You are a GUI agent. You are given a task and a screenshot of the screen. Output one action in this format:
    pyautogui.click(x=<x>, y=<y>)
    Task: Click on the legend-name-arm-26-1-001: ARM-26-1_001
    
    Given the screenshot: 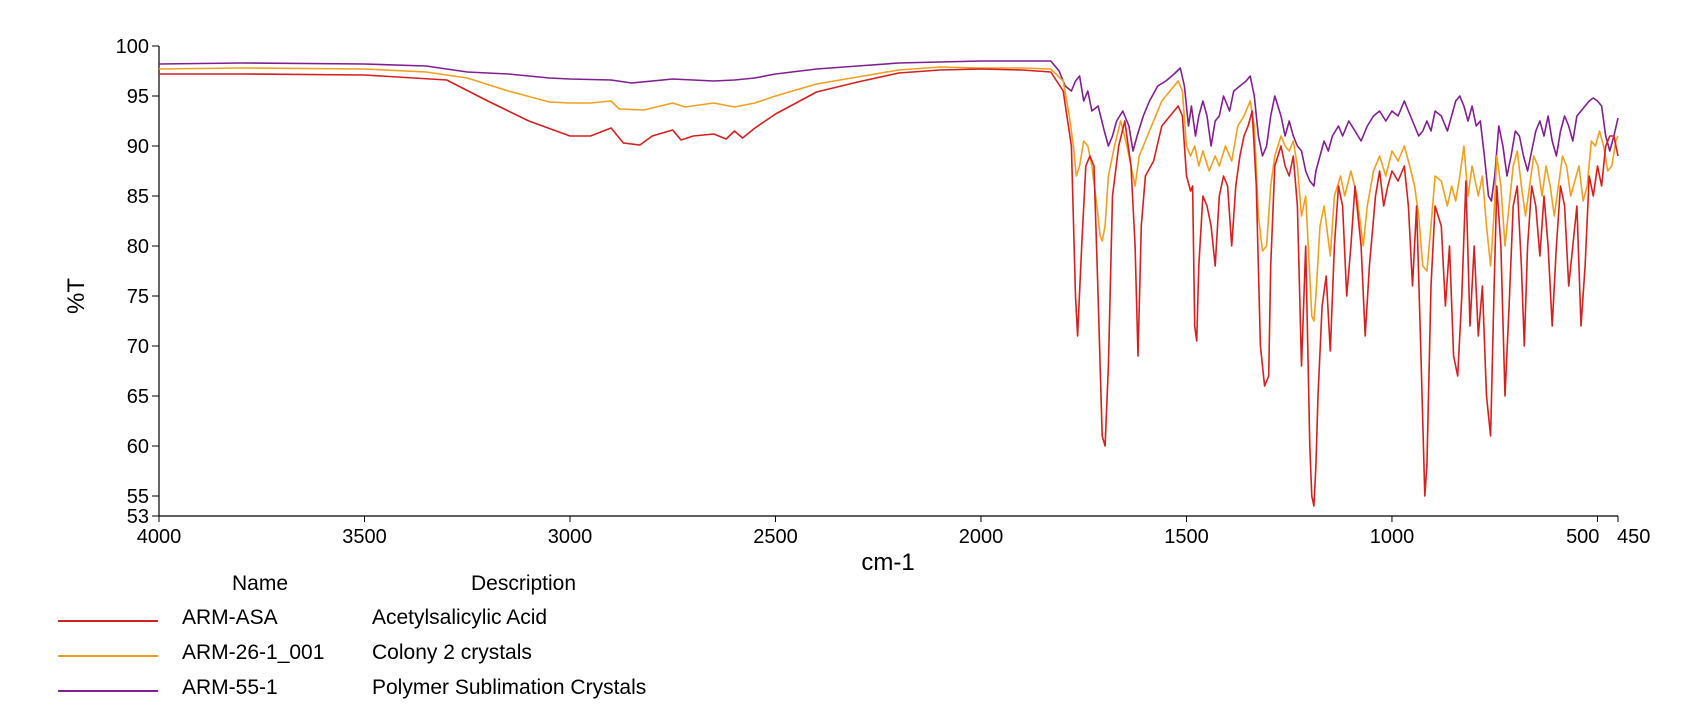 What is the action you would take?
    pyautogui.click(x=253, y=652)
    